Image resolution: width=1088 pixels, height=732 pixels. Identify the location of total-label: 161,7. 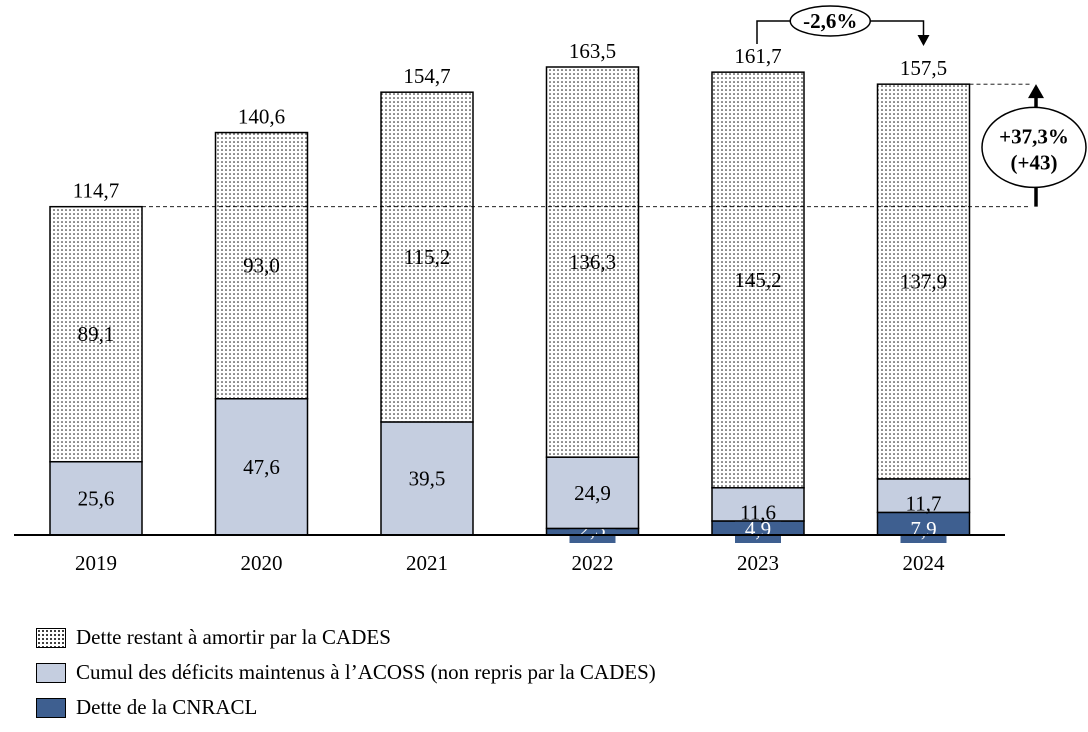
(757, 56).